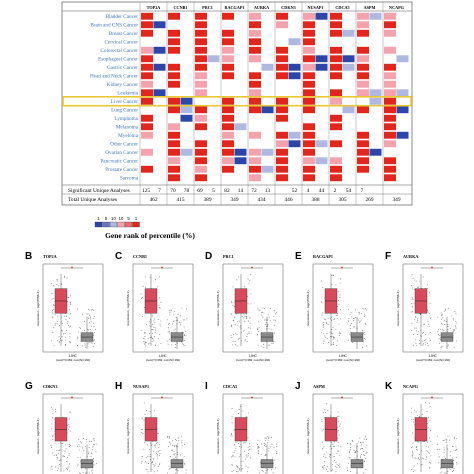 The width and height of the screenshot is (474, 474). Describe the element at coordinates (323, 256) in the screenshot. I see `panel-gene-title: RACGAP1` at that location.